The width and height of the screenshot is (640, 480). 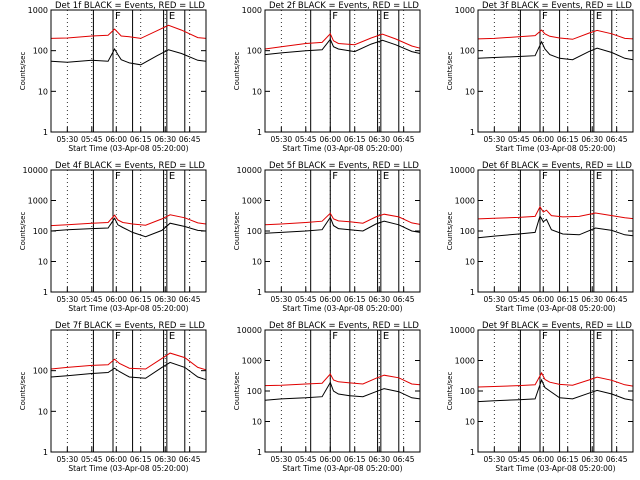 What do you see at coordinates (344, 326) in the screenshot?
I see `panel-title: Det 8f BLACK = Events, RED = LLD` at bounding box center [344, 326].